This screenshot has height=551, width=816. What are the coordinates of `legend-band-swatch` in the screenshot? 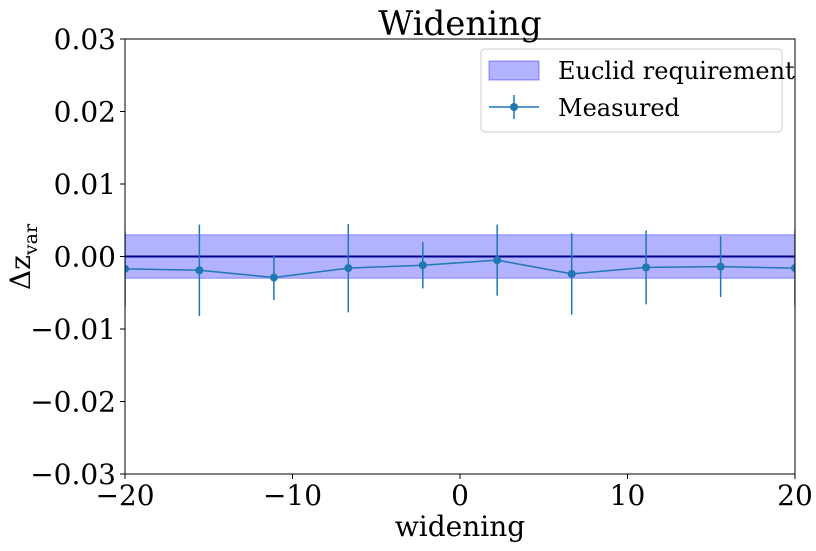 It's located at (514, 70).